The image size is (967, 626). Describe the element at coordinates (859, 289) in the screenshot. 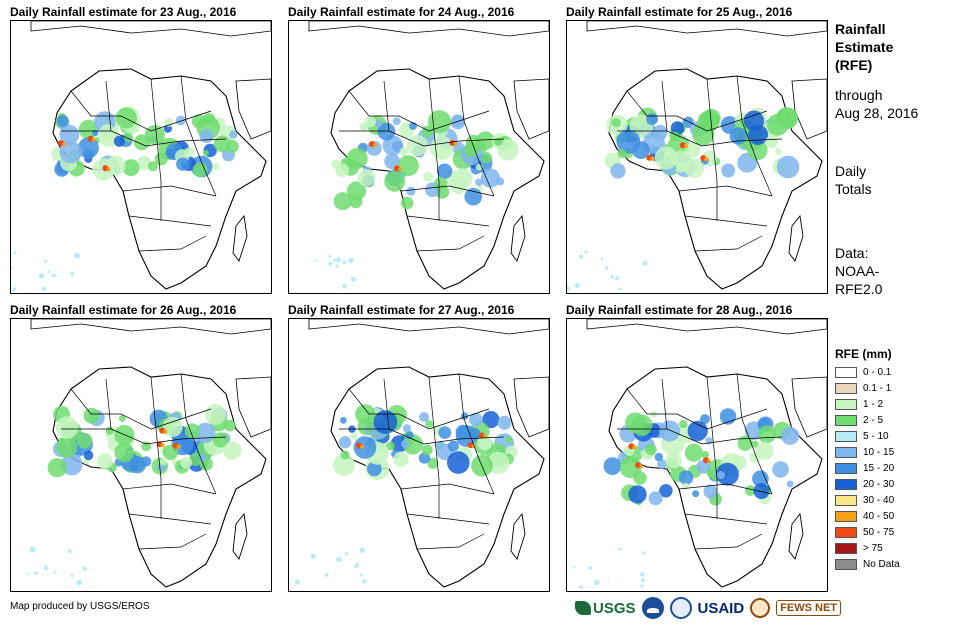

I see `data-source-line: RFE2.0` at that location.